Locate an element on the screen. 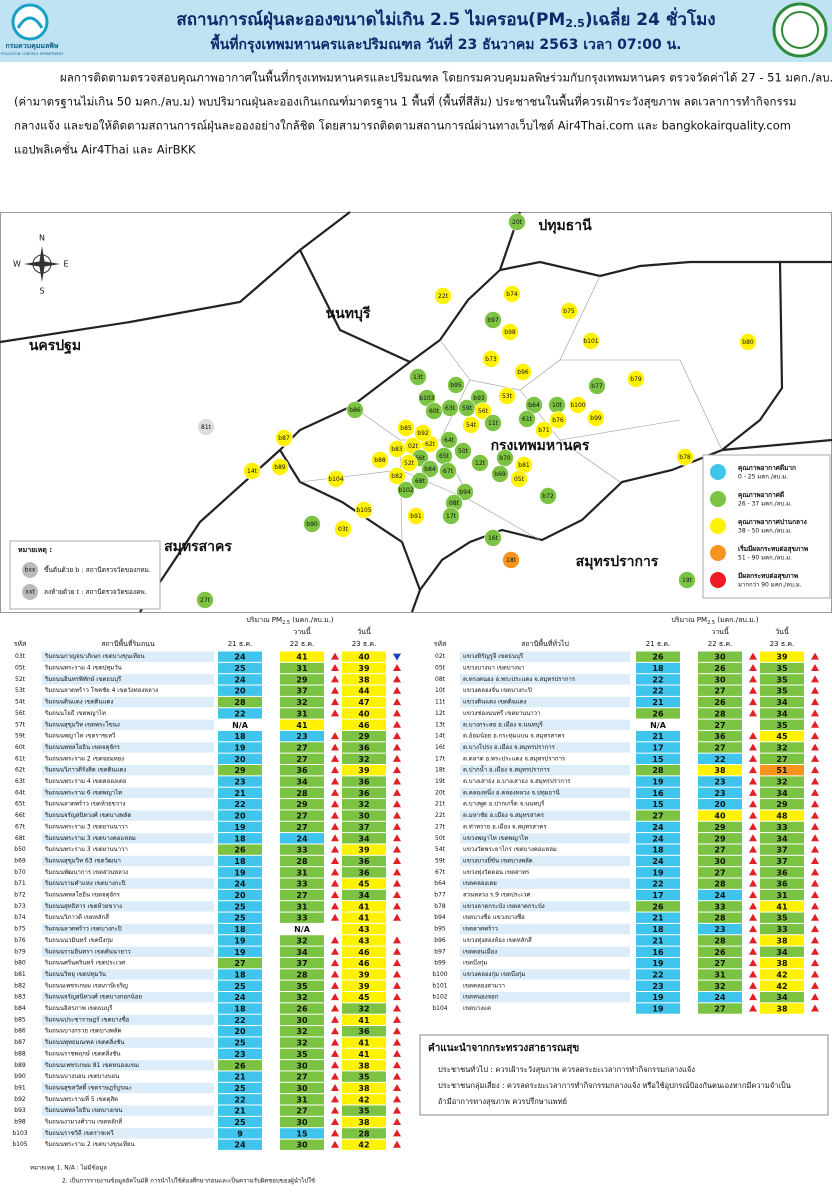 The height and width of the screenshot is (1200, 832). value-text: 31 is located at coordinates (302, 668).